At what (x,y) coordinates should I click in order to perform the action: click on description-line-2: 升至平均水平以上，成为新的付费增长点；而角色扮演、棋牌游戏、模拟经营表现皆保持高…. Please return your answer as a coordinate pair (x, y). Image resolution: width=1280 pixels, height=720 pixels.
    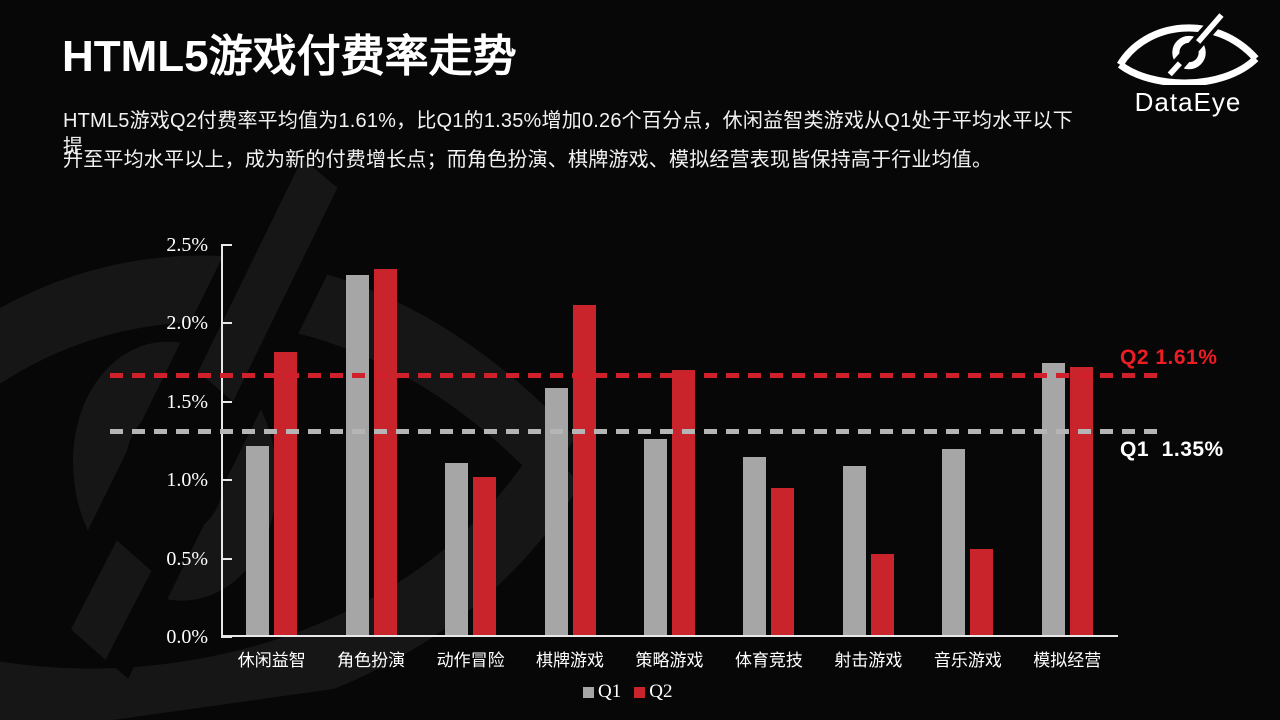
    Looking at the image, I should click on (528, 160).